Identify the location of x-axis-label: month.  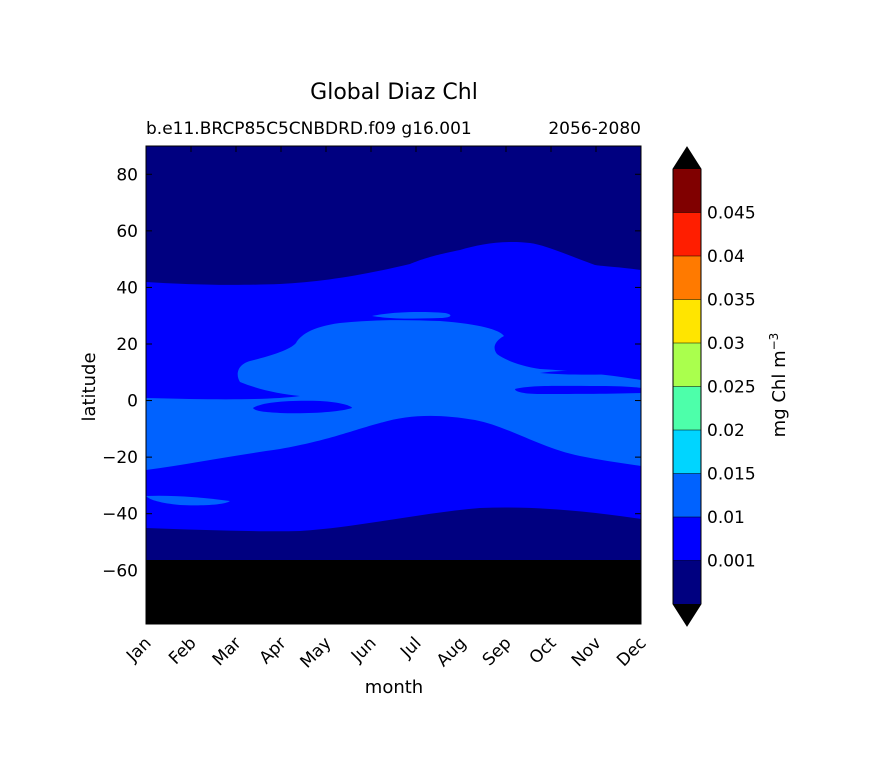
(394, 687).